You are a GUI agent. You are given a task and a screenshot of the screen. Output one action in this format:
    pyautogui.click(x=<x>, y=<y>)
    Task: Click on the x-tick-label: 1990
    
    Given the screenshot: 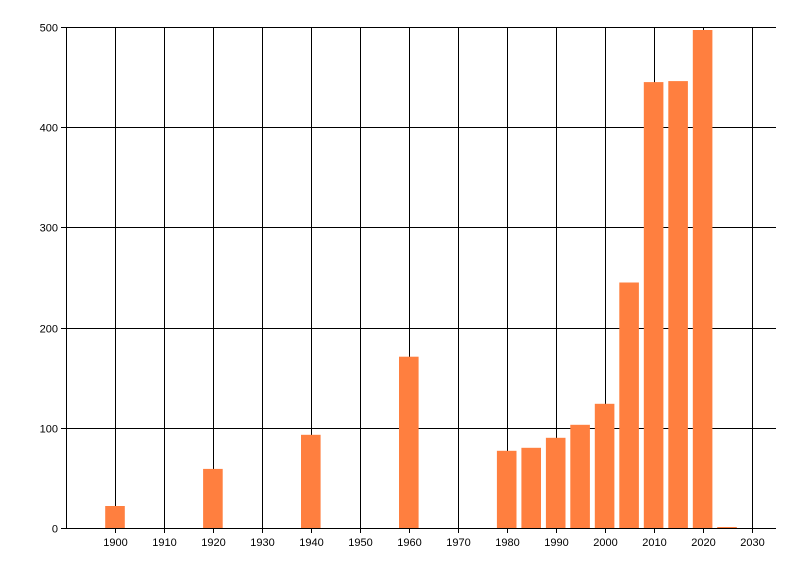 What is the action you would take?
    pyautogui.click(x=556, y=543)
    